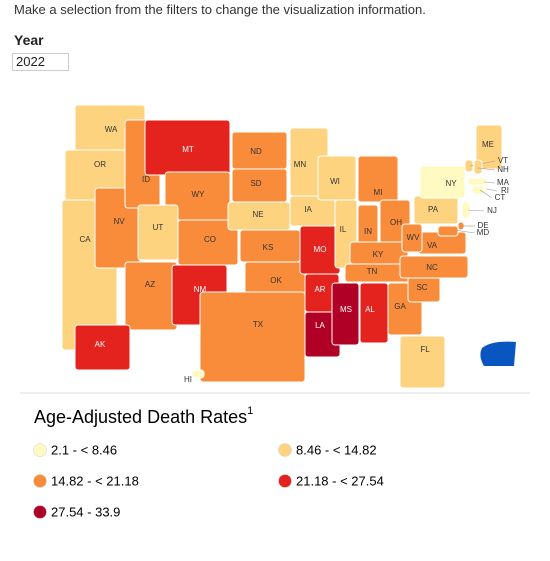 Image resolution: width=550 pixels, height=561 pixels. I want to click on legend-title-text: Age-Adjusted Death Rates, so click(140, 417).